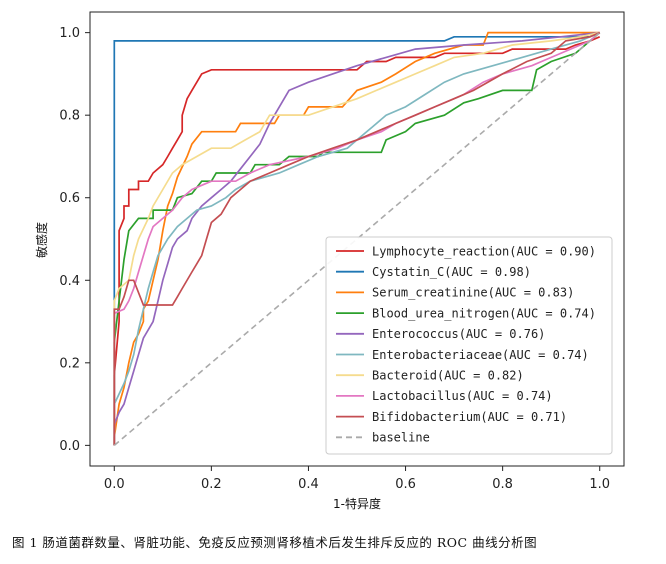  I want to click on x-axis-label: 1-特异度, so click(357, 503).